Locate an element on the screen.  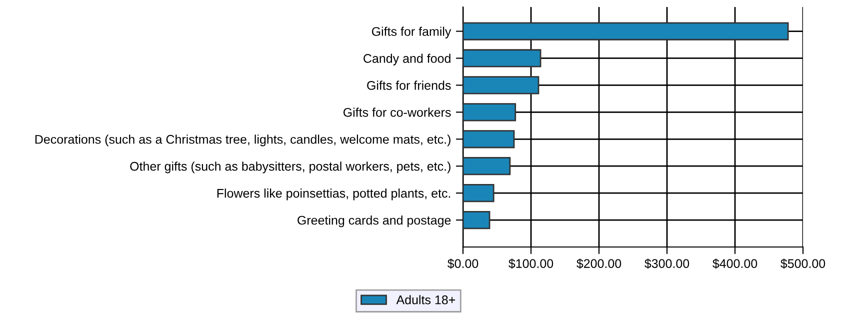
x-tick-label: $500.00 is located at coordinates (803, 263).